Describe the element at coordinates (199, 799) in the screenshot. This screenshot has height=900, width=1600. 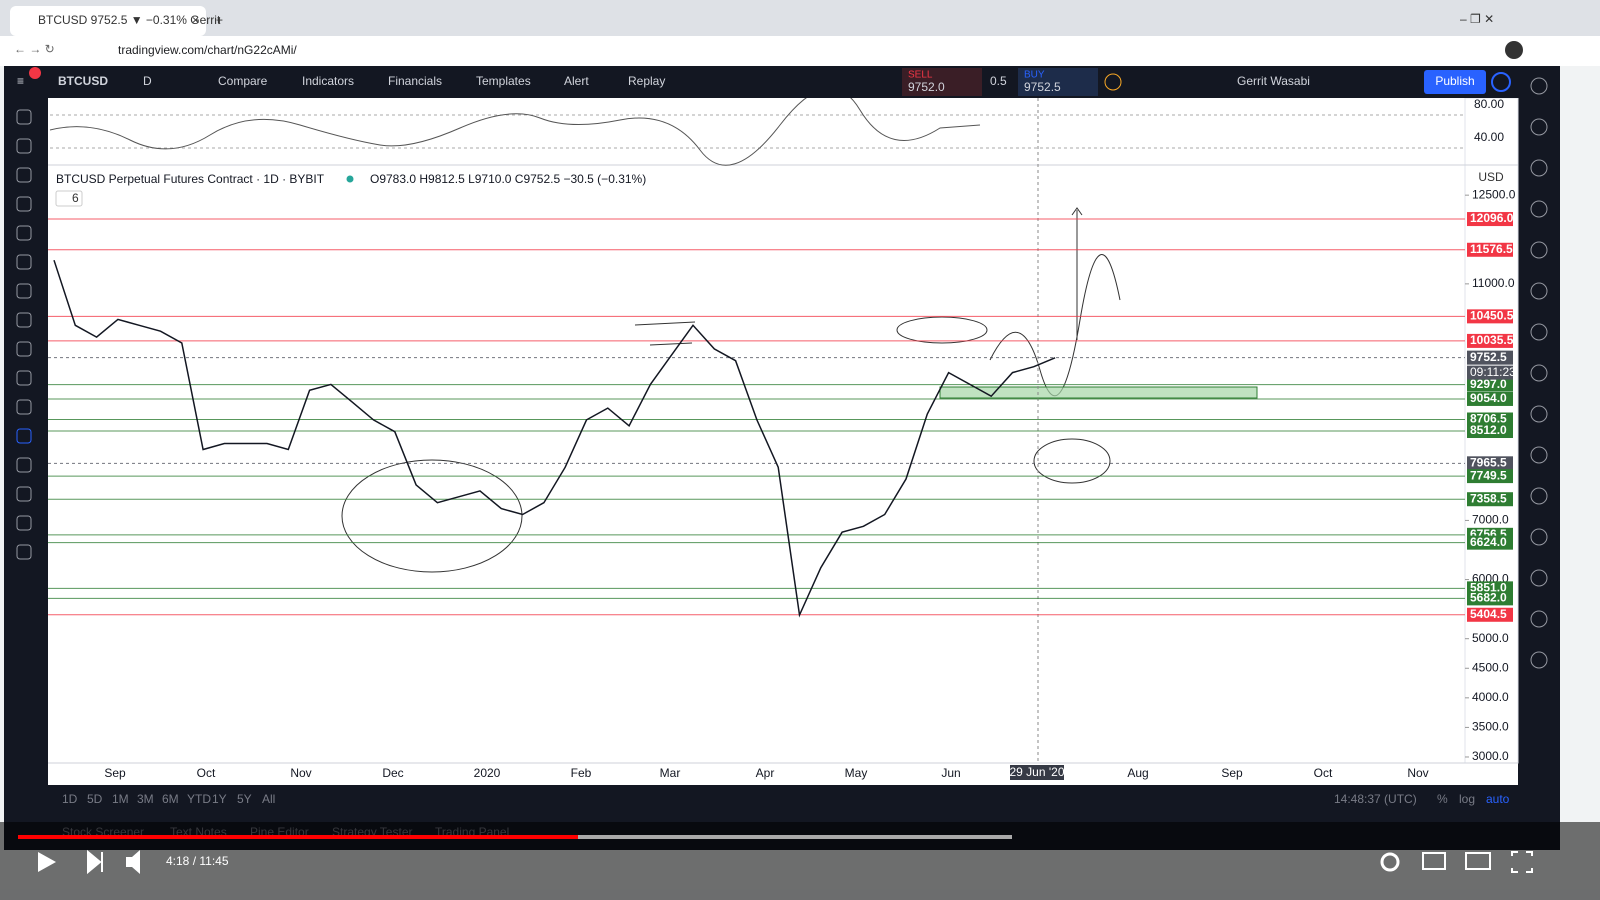
I see `range-button: YTD` at that location.